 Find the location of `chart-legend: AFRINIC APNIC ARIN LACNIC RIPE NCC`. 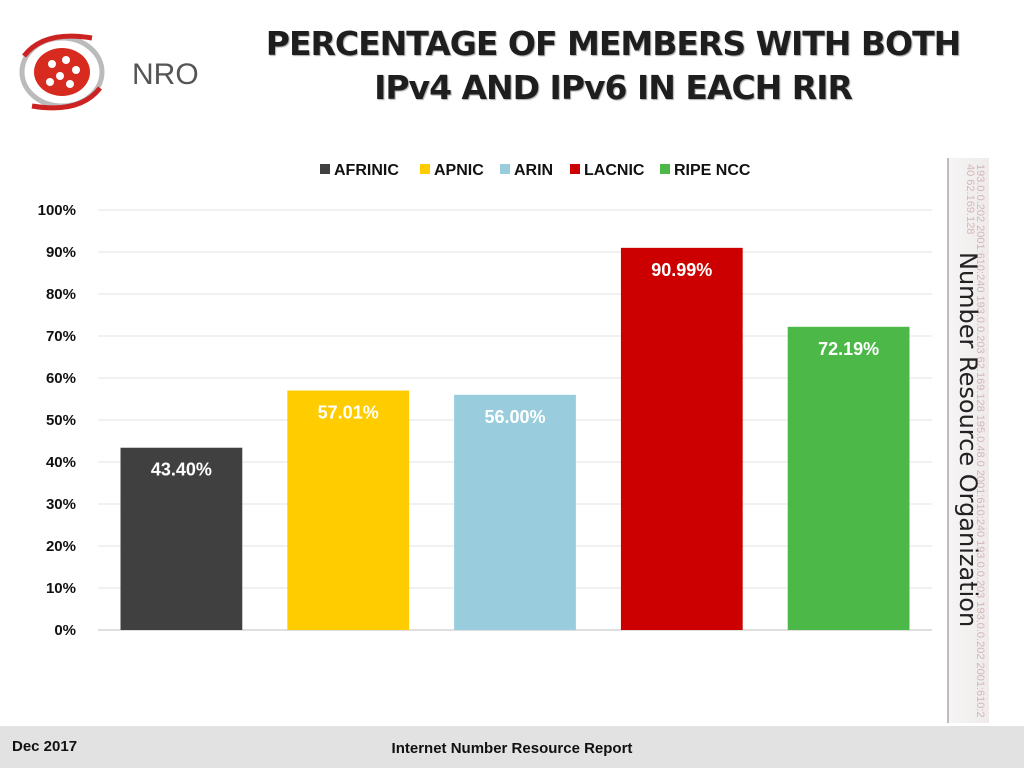

chart-legend: AFRINIC APNIC ARIN LACNIC RIPE NCC is located at coordinates (535, 170).